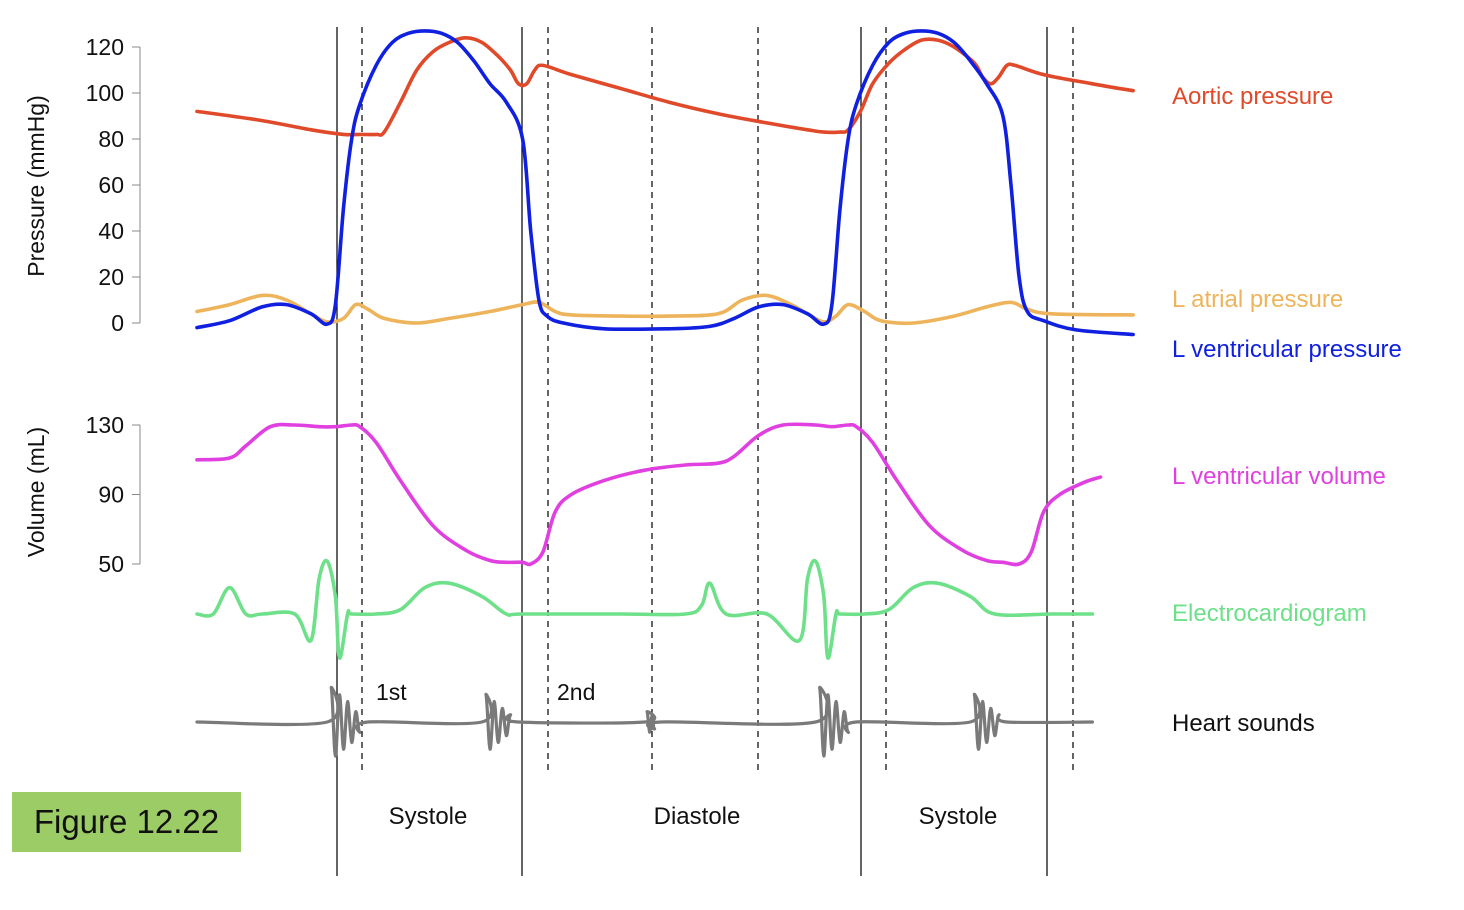  Describe the element at coordinates (697, 816) in the screenshot. I see `phase-label-diastole: Diastole` at that location.